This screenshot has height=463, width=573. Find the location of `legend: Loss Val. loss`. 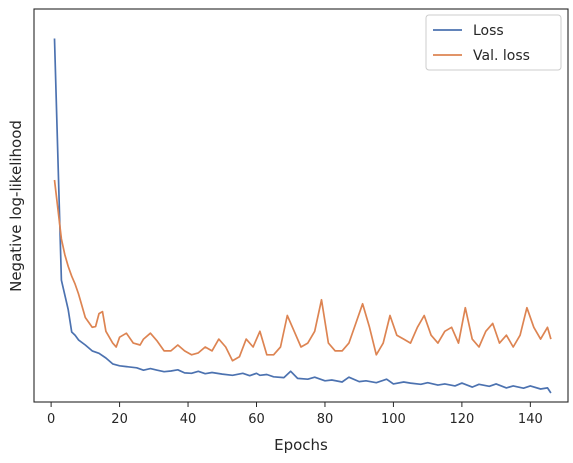

legend: Loss Val. loss is located at coordinates (493, 42).